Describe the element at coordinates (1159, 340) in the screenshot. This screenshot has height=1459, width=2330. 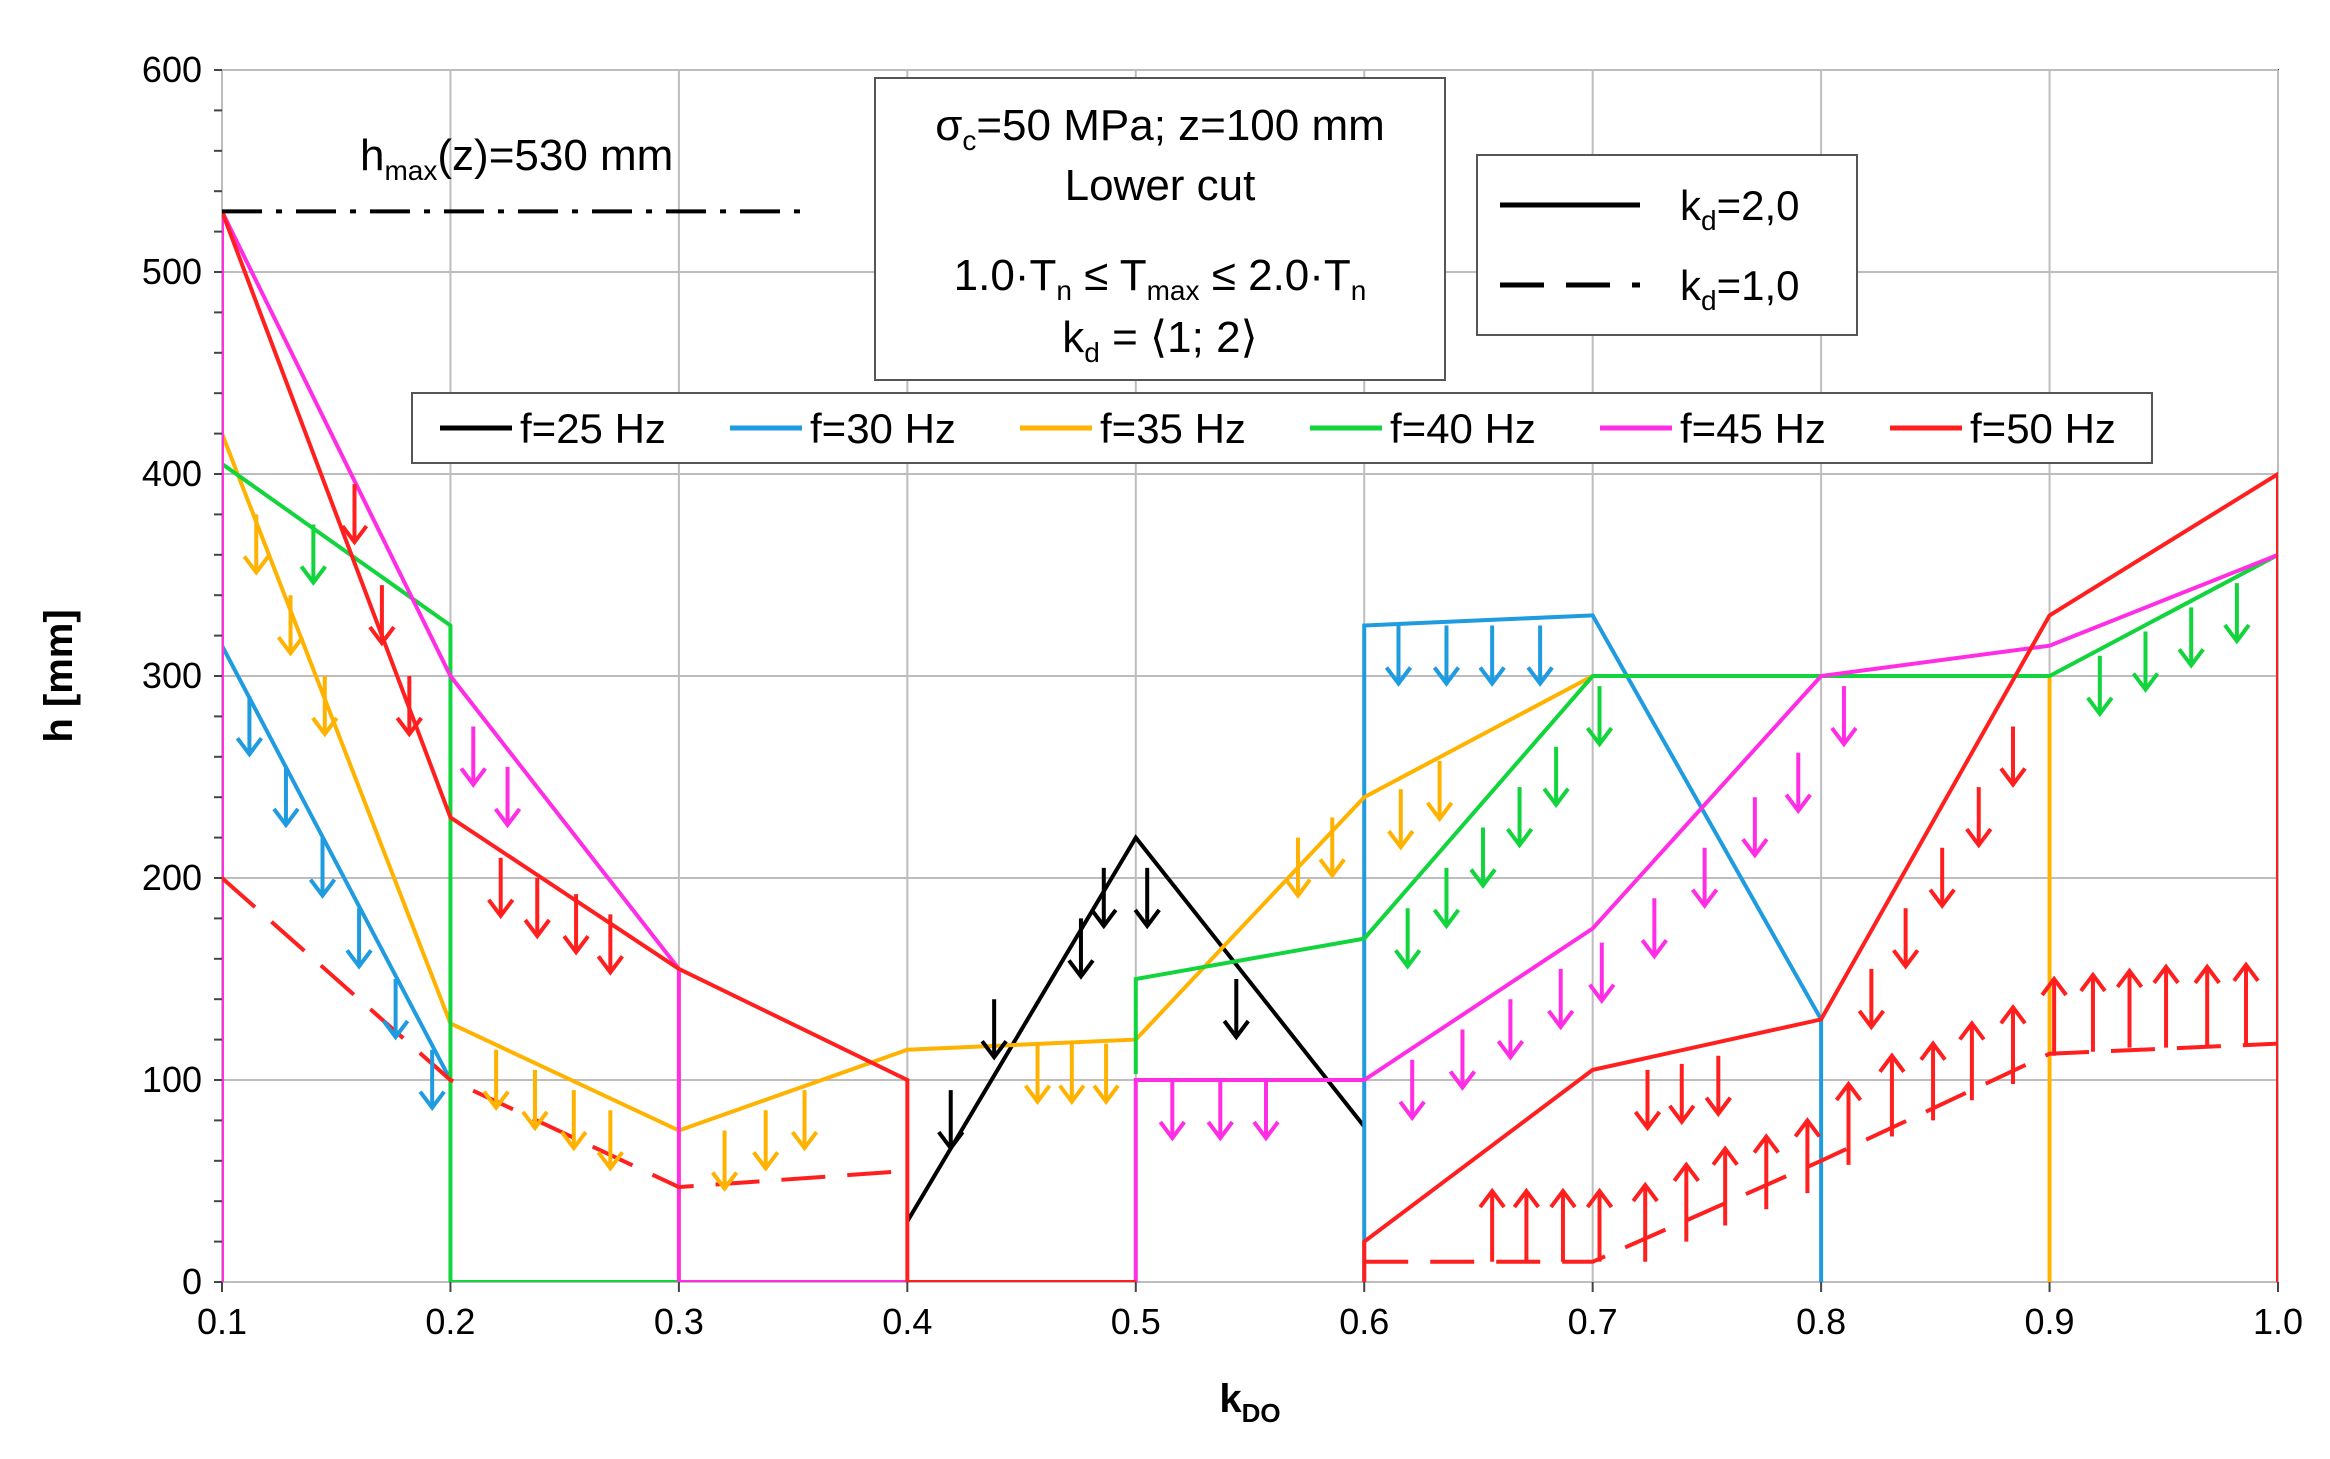
I see `info-line-4: kd = ⟨1; 2⟩` at that location.